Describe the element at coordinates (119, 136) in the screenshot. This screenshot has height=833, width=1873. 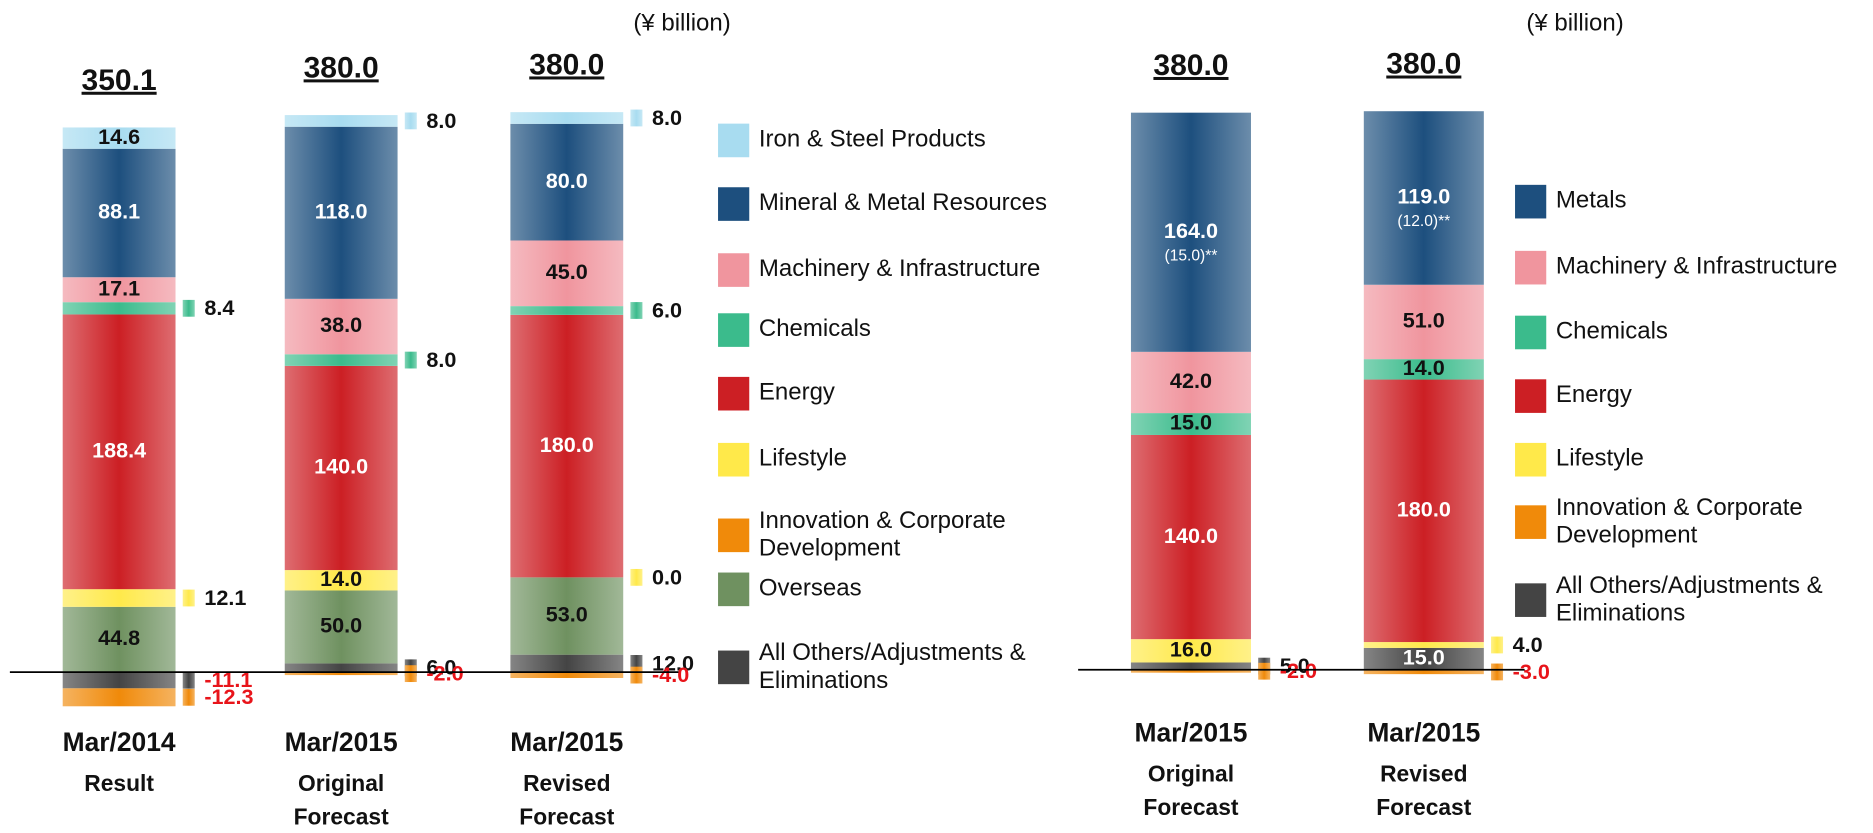
I see `value-label: 14.6` at that location.